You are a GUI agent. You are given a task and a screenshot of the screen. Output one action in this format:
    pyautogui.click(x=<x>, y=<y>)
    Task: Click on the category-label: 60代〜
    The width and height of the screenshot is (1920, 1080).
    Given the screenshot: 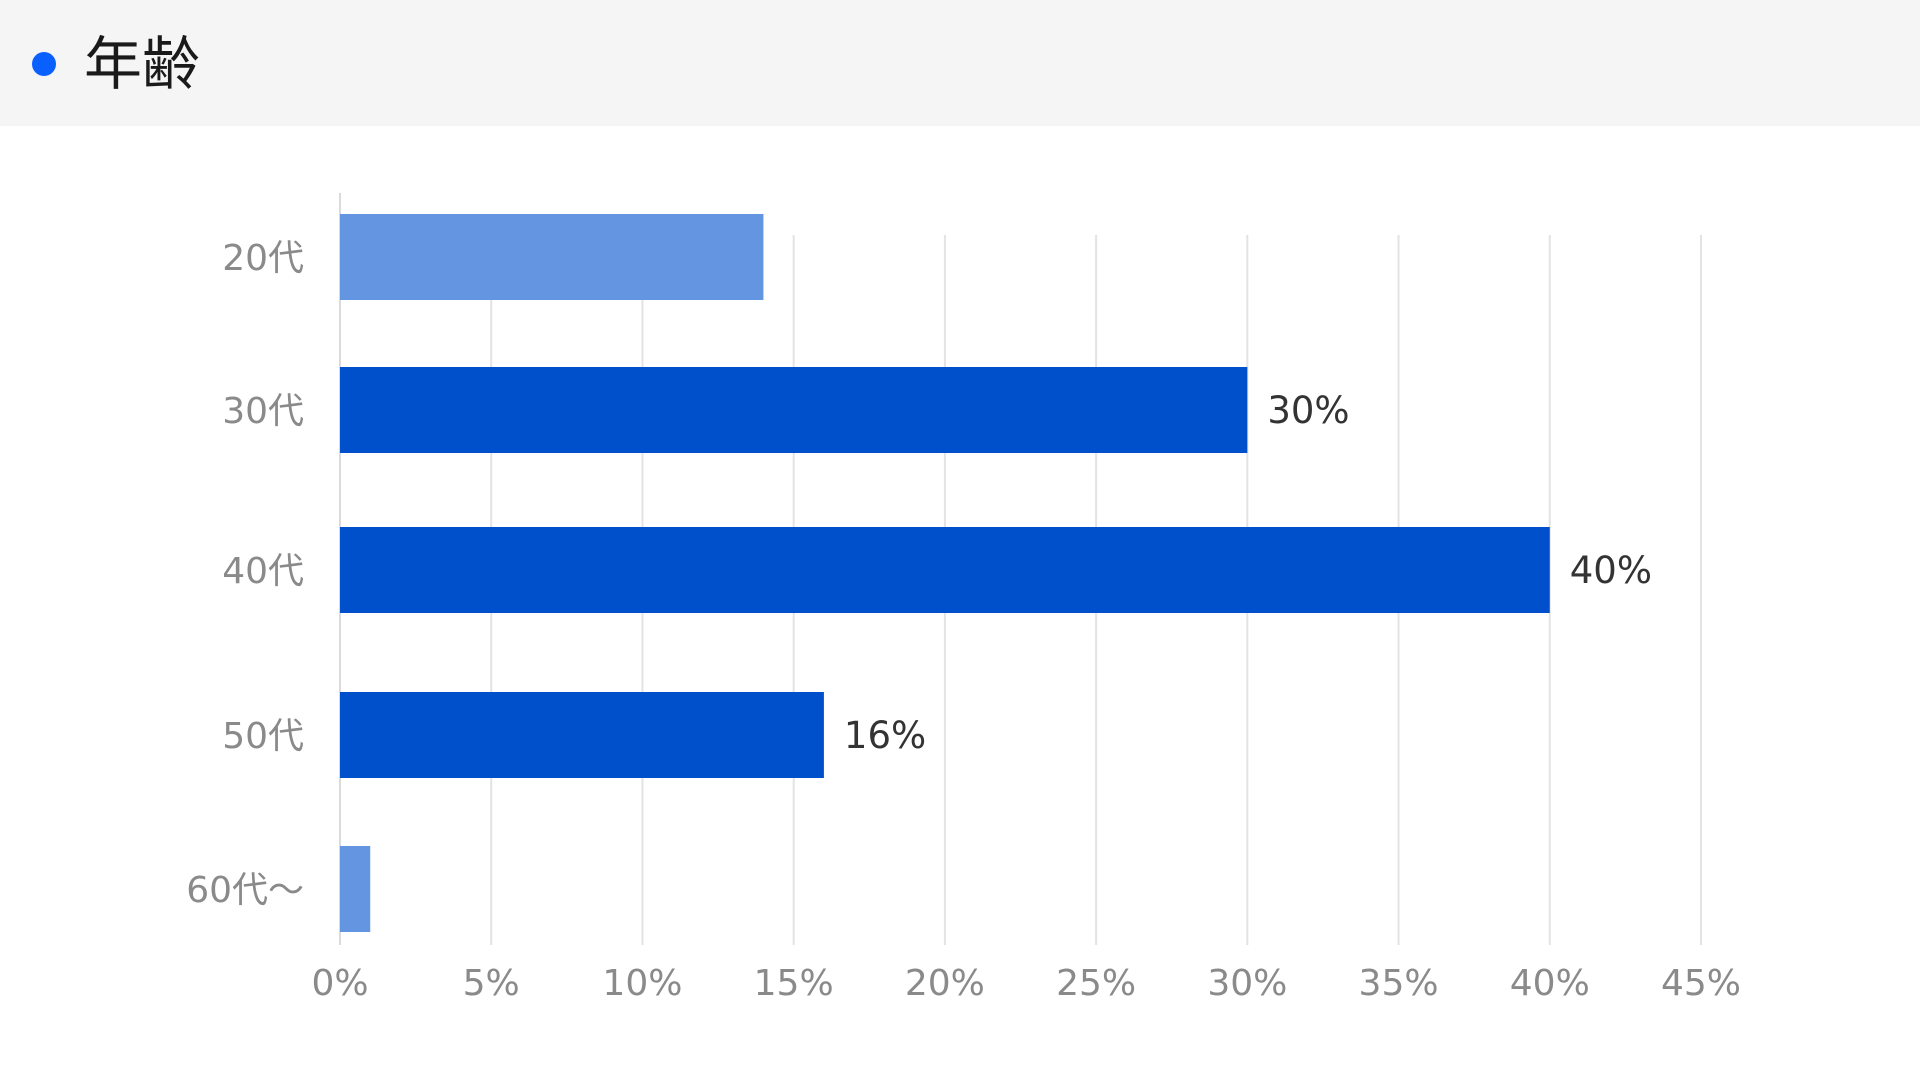 What is the action you would take?
    pyautogui.click(x=245, y=890)
    